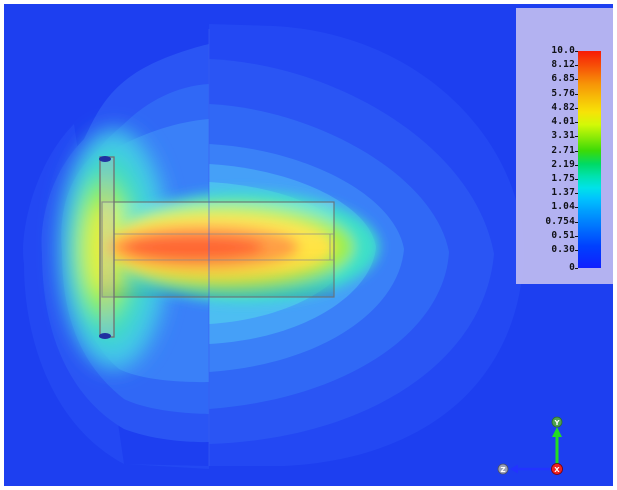 Image resolution: width=617 pixels, height=490 pixels. I want to click on legend-tick-label: 1.04, so click(563, 207).